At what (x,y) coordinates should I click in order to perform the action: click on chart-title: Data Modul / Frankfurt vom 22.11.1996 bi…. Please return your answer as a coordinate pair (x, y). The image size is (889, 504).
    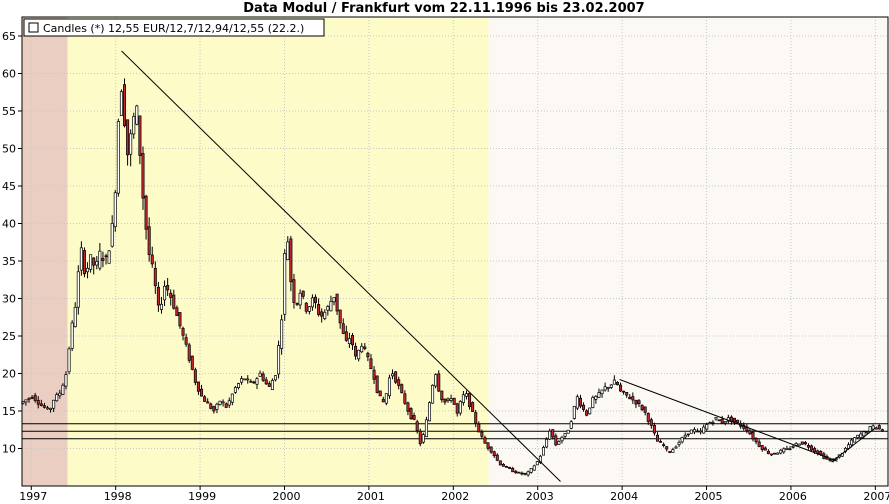
    Looking at the image, I should click on (443, 8).